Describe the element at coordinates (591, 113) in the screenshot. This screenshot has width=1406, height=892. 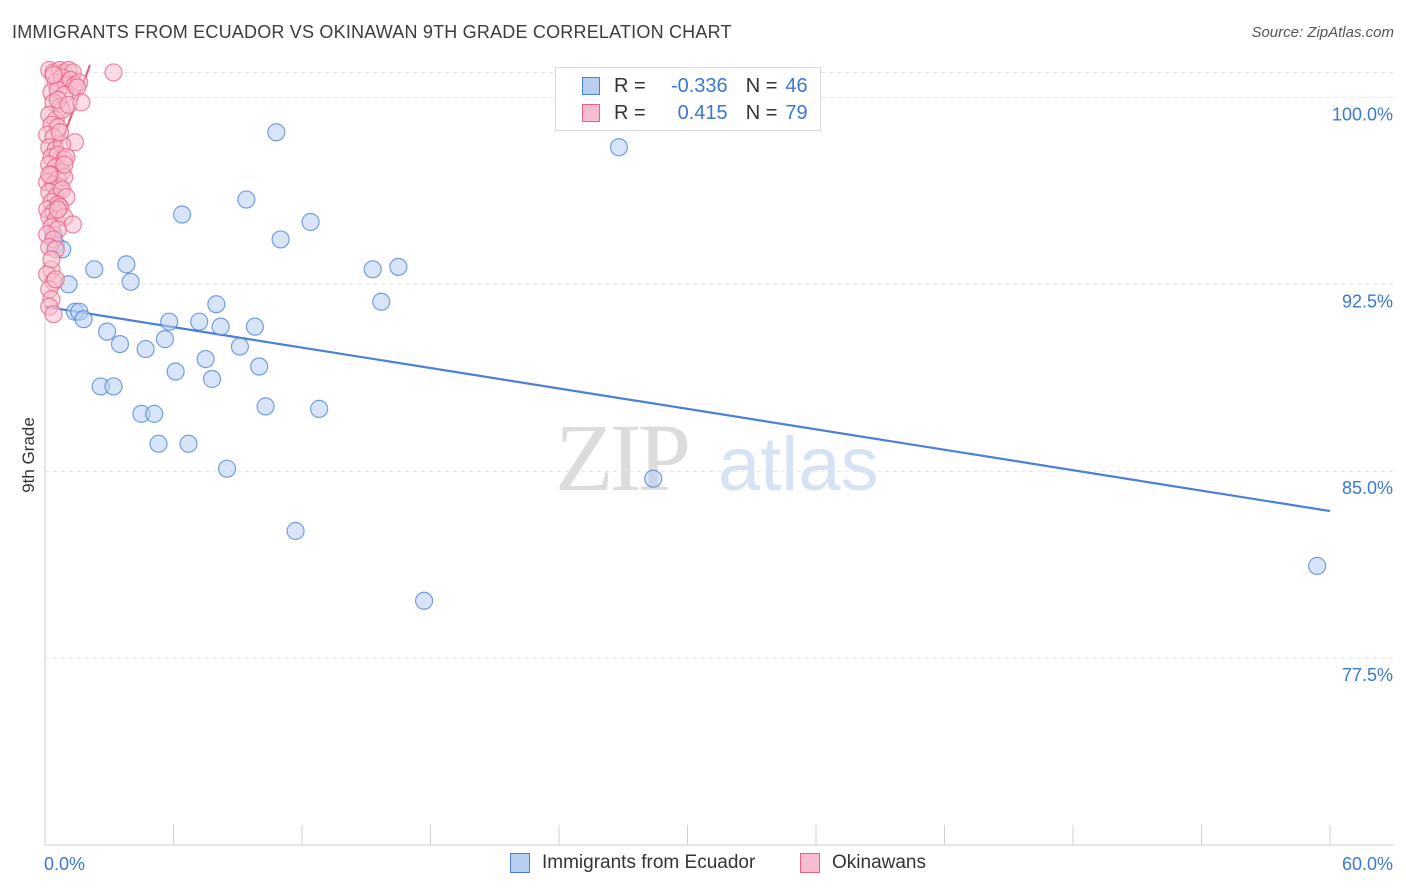
I see `legend-swatch-okinawans` at that location.